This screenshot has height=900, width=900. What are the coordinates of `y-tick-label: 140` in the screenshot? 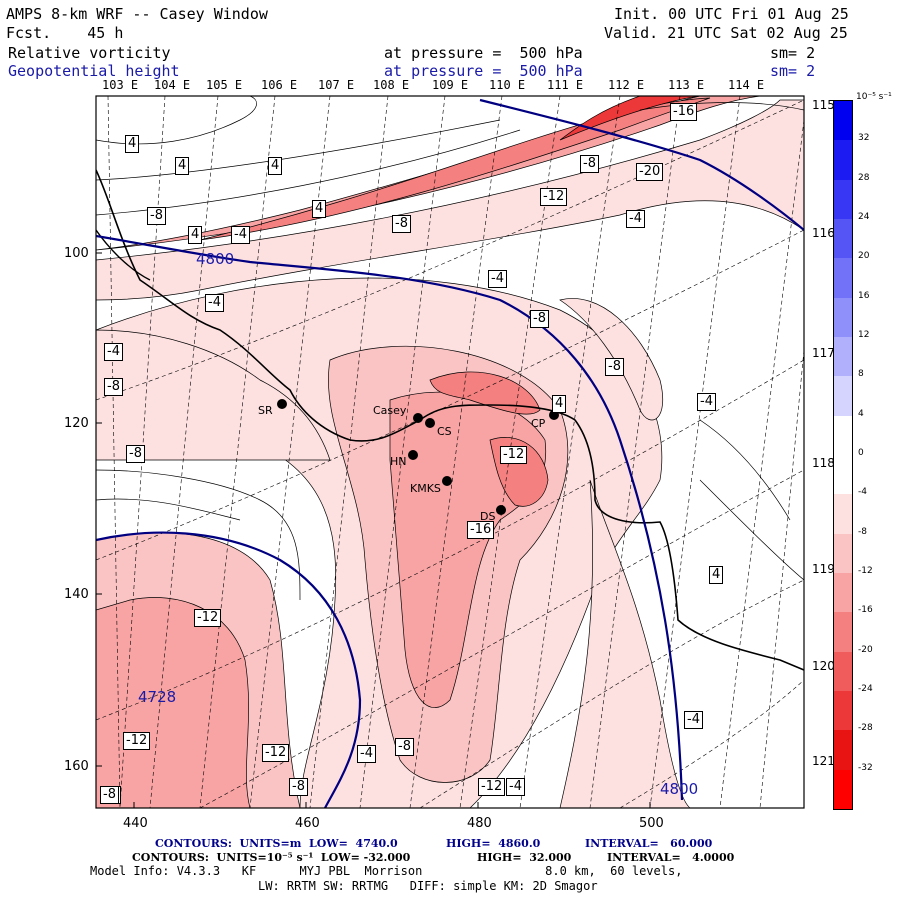 It's located at (76, 594).